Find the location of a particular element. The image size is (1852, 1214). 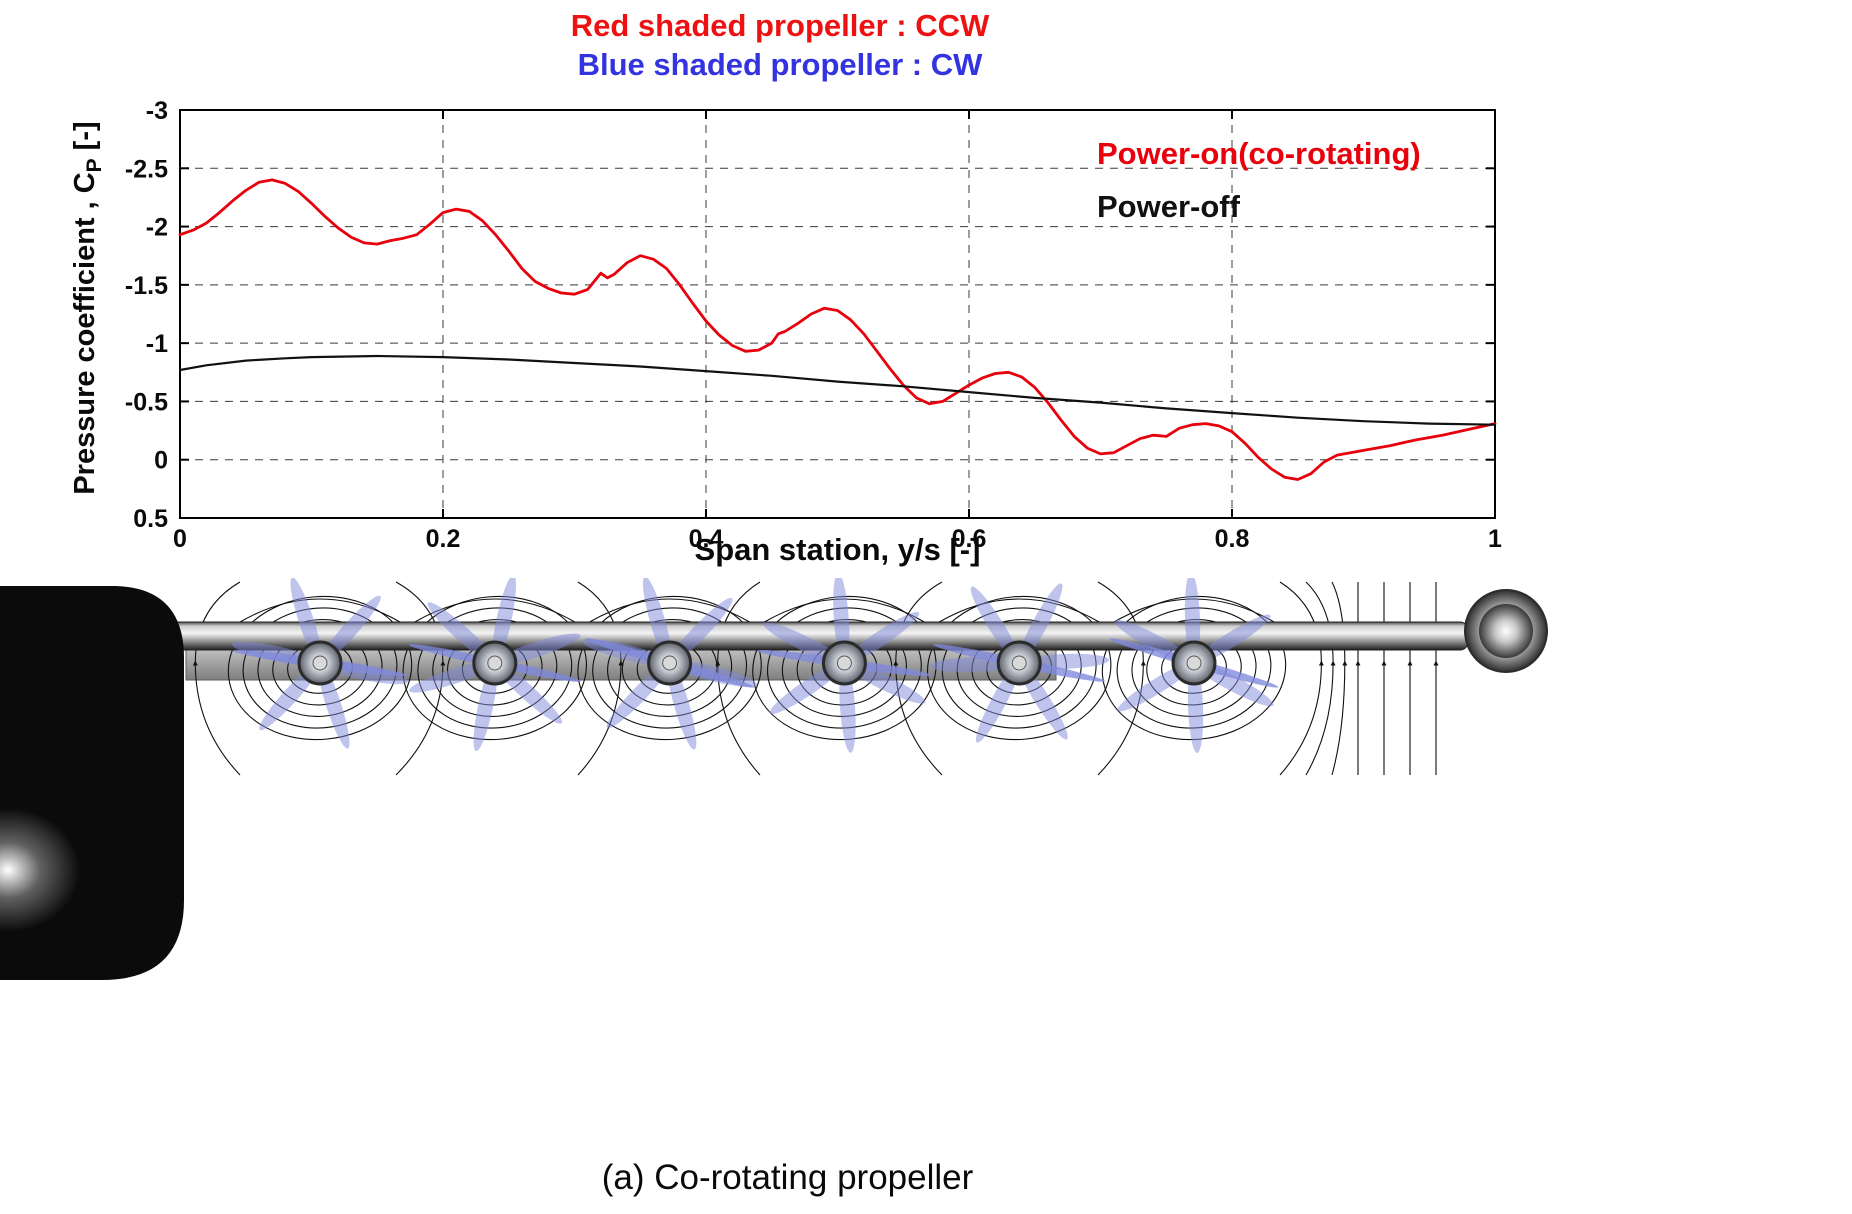

y-tick-label: -3 is located at coordinates (157, 111).